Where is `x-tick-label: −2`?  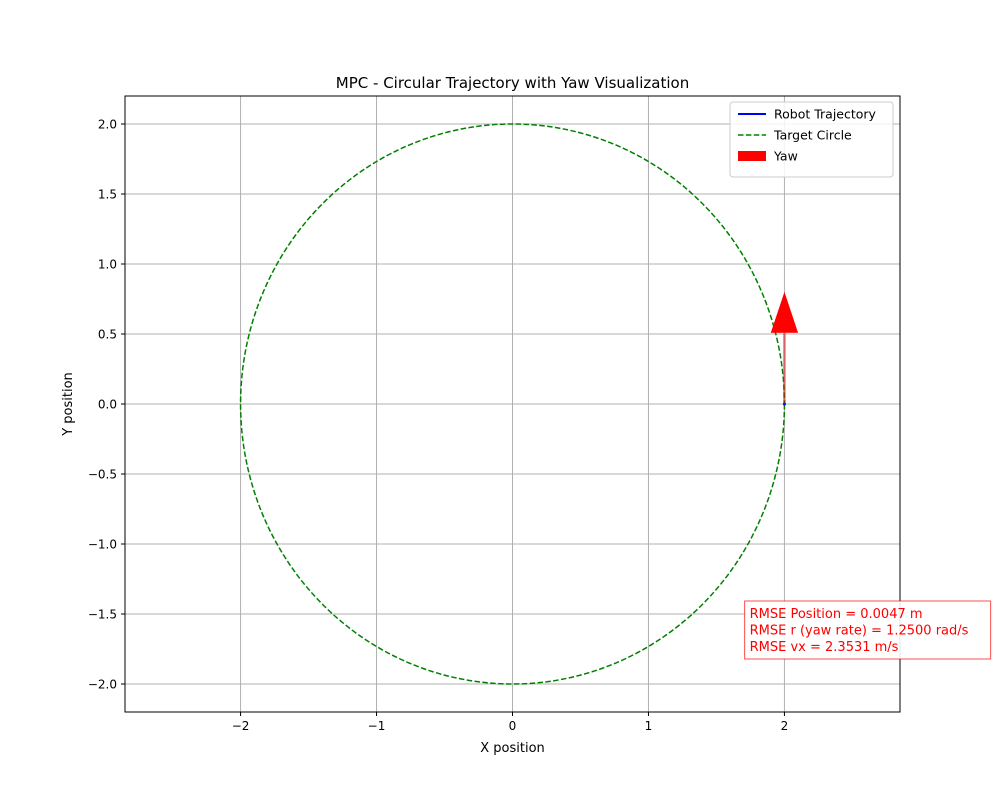 x-tick-label: −2 is located at coordinates (241, 726).